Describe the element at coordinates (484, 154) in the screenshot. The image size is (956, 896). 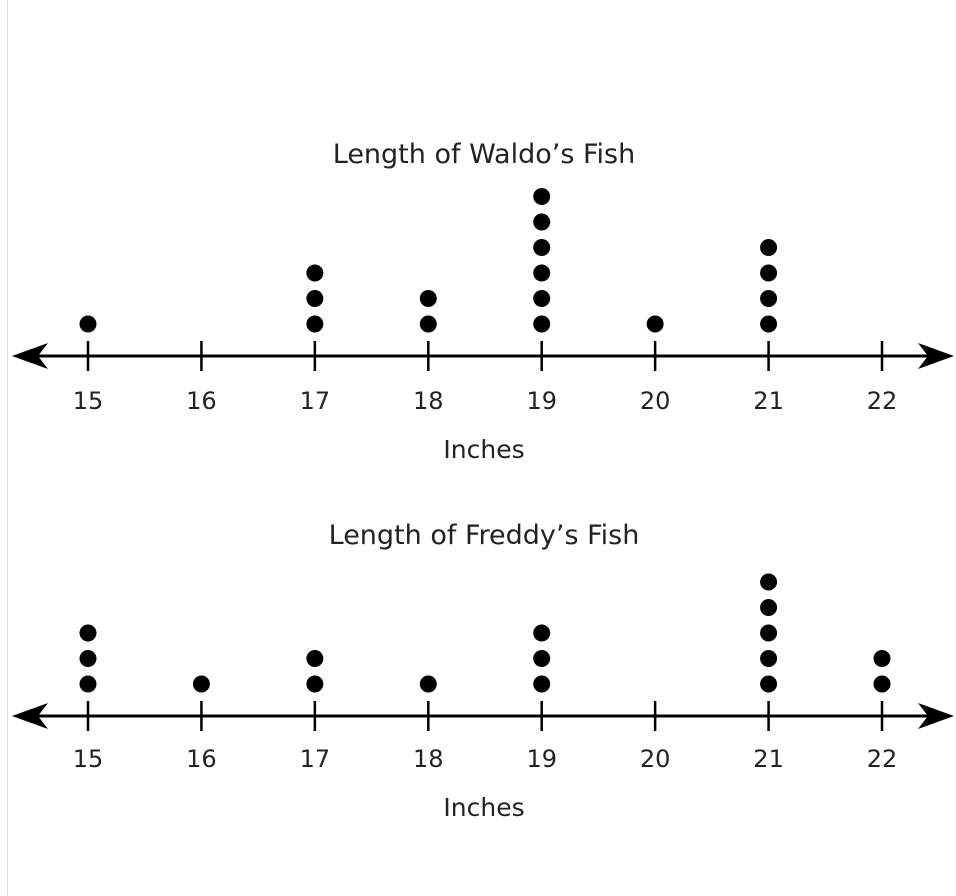
I see `chart-title: Length of Waldo’s Fish` at that location.